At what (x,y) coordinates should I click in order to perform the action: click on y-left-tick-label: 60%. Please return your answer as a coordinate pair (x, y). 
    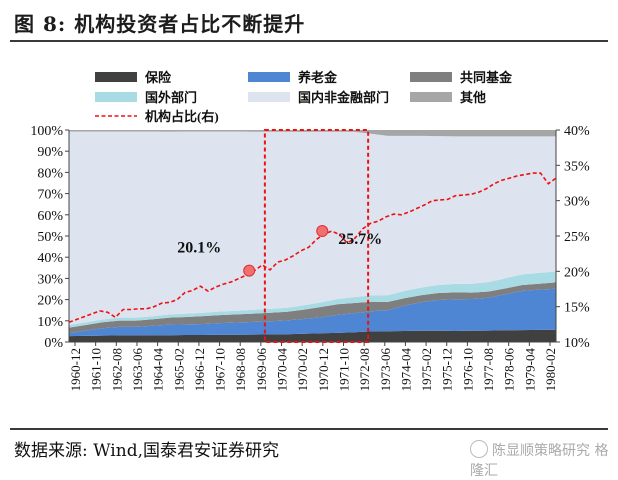
    Looking at the image, I should click on (50, 216).